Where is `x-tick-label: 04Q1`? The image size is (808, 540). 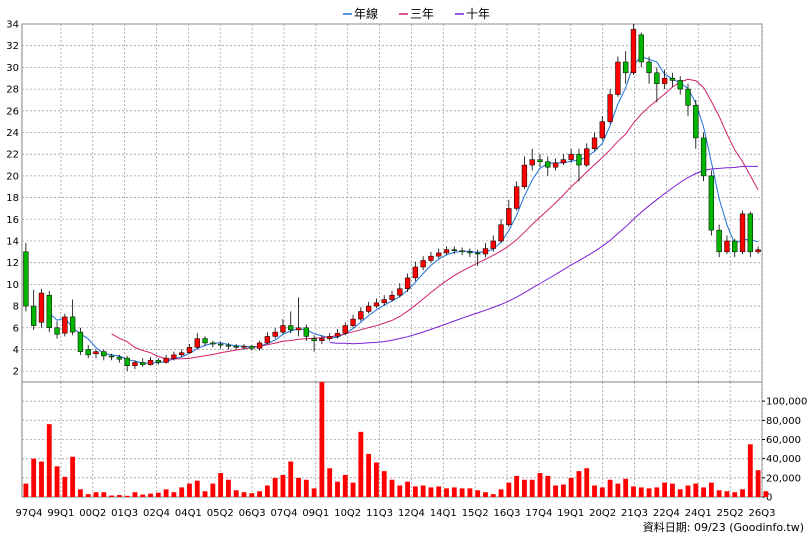 x-tick-label: 04Q1 is located at coordinates (188, 513).